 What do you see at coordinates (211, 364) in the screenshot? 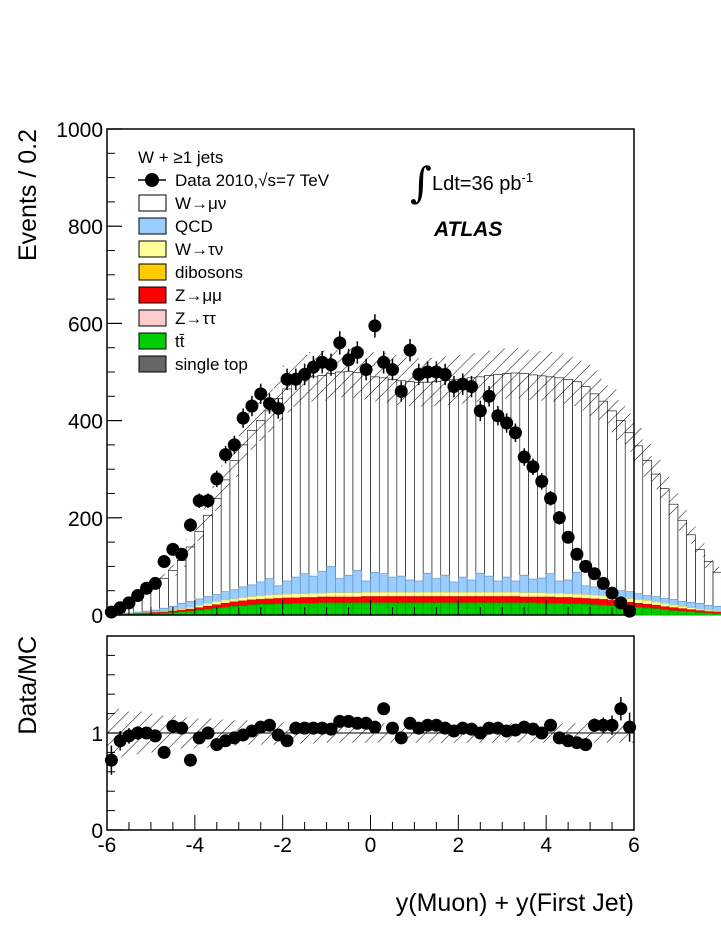
I see `legend-label: single top` at bounding box center [211, 364].